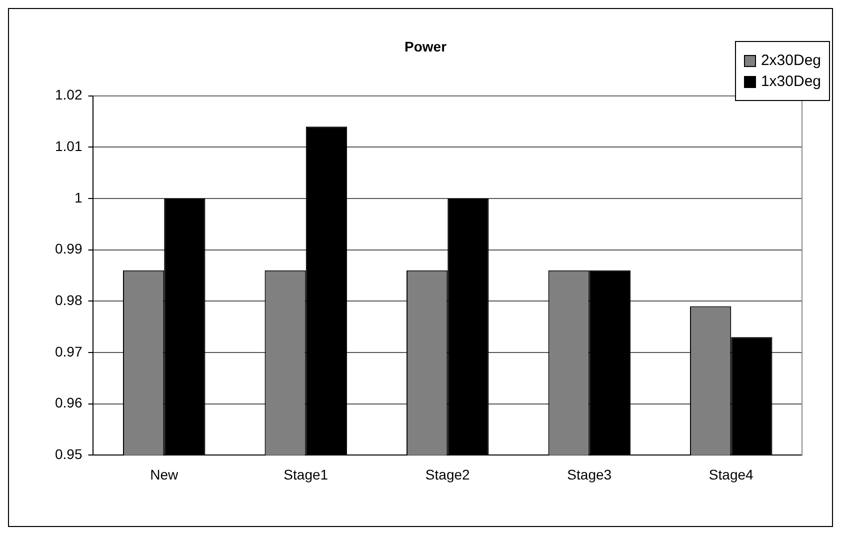  I want to click on y-tick-label: 0.97, so click(68, 351).